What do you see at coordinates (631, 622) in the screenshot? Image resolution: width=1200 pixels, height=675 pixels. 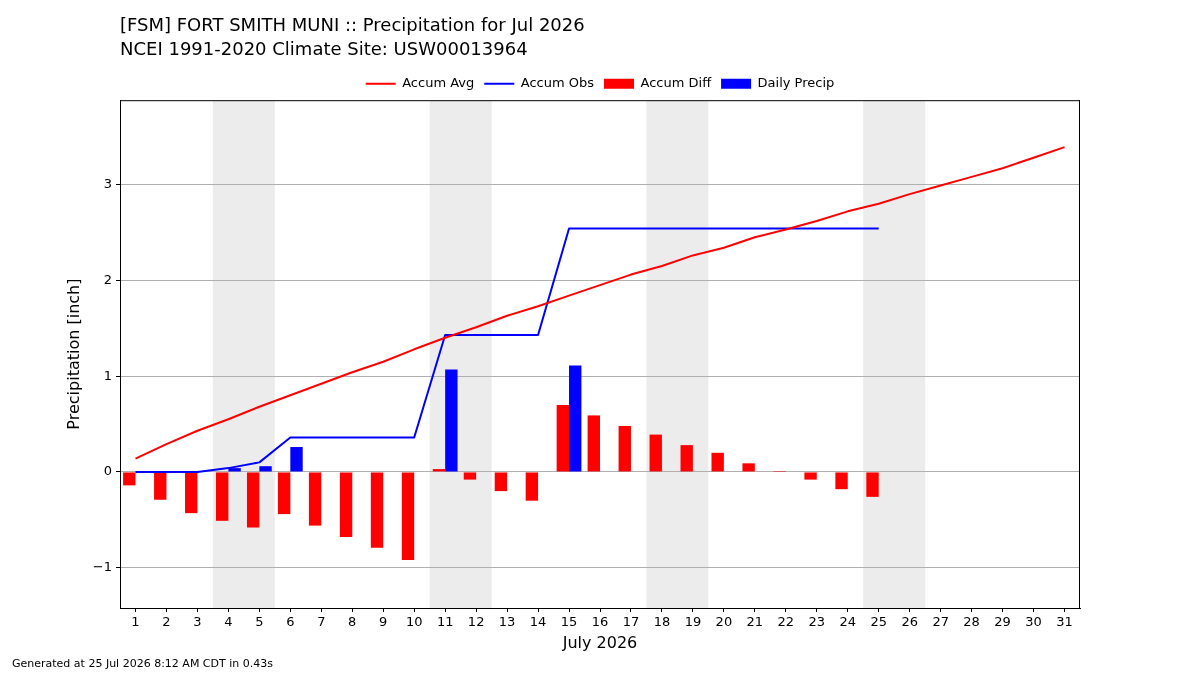 I see `x-tick-label: 17` at bounding box center [631, 622].